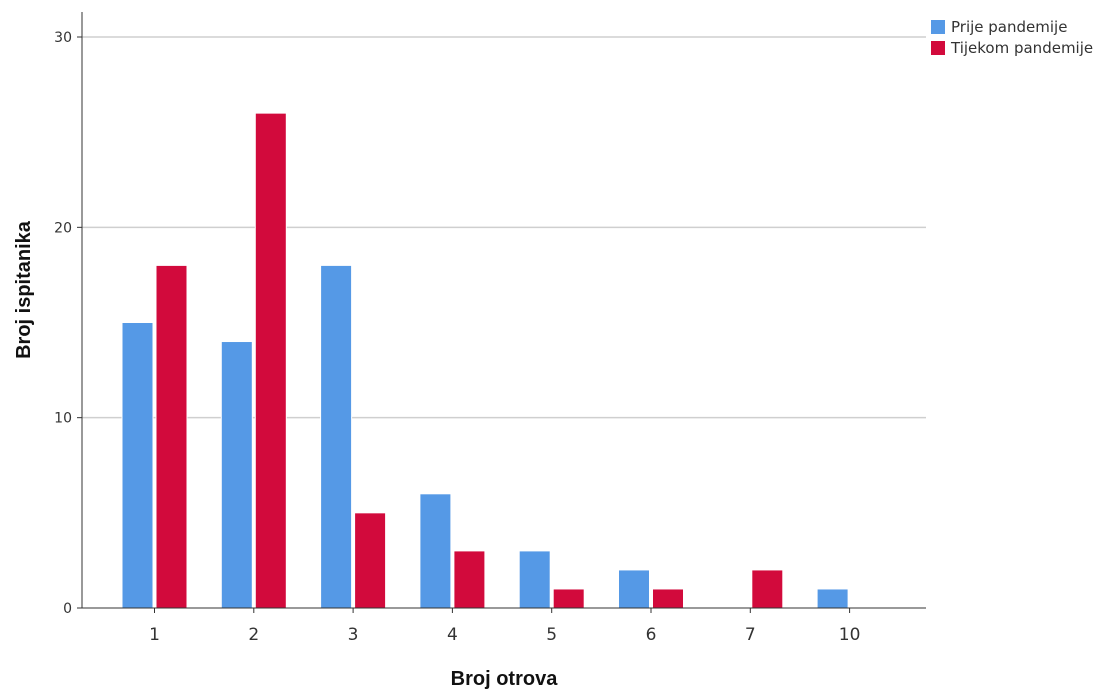 The height and width of the screenshot is (690, 1114). Describe the element at coordinates (68, 323) in the screenshot. I see `y-ticks: 0 10 20 30` at that location.